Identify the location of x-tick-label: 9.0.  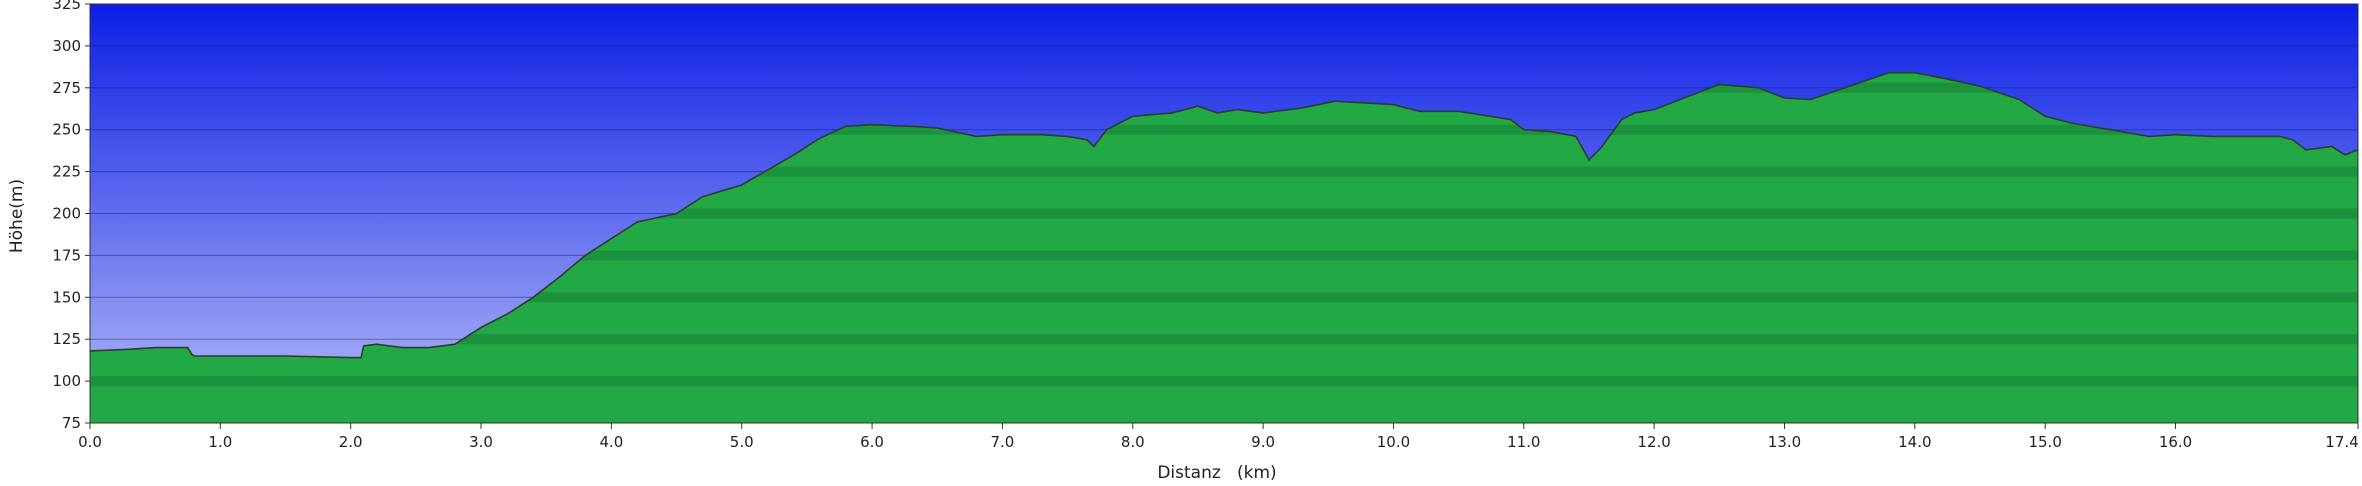
(1263, 442).